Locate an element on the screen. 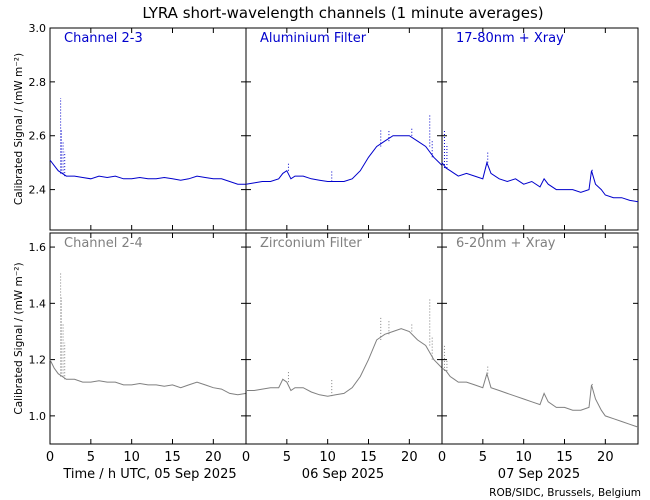  y-tick-label: 1.4 is located at coordinates (38, 303).